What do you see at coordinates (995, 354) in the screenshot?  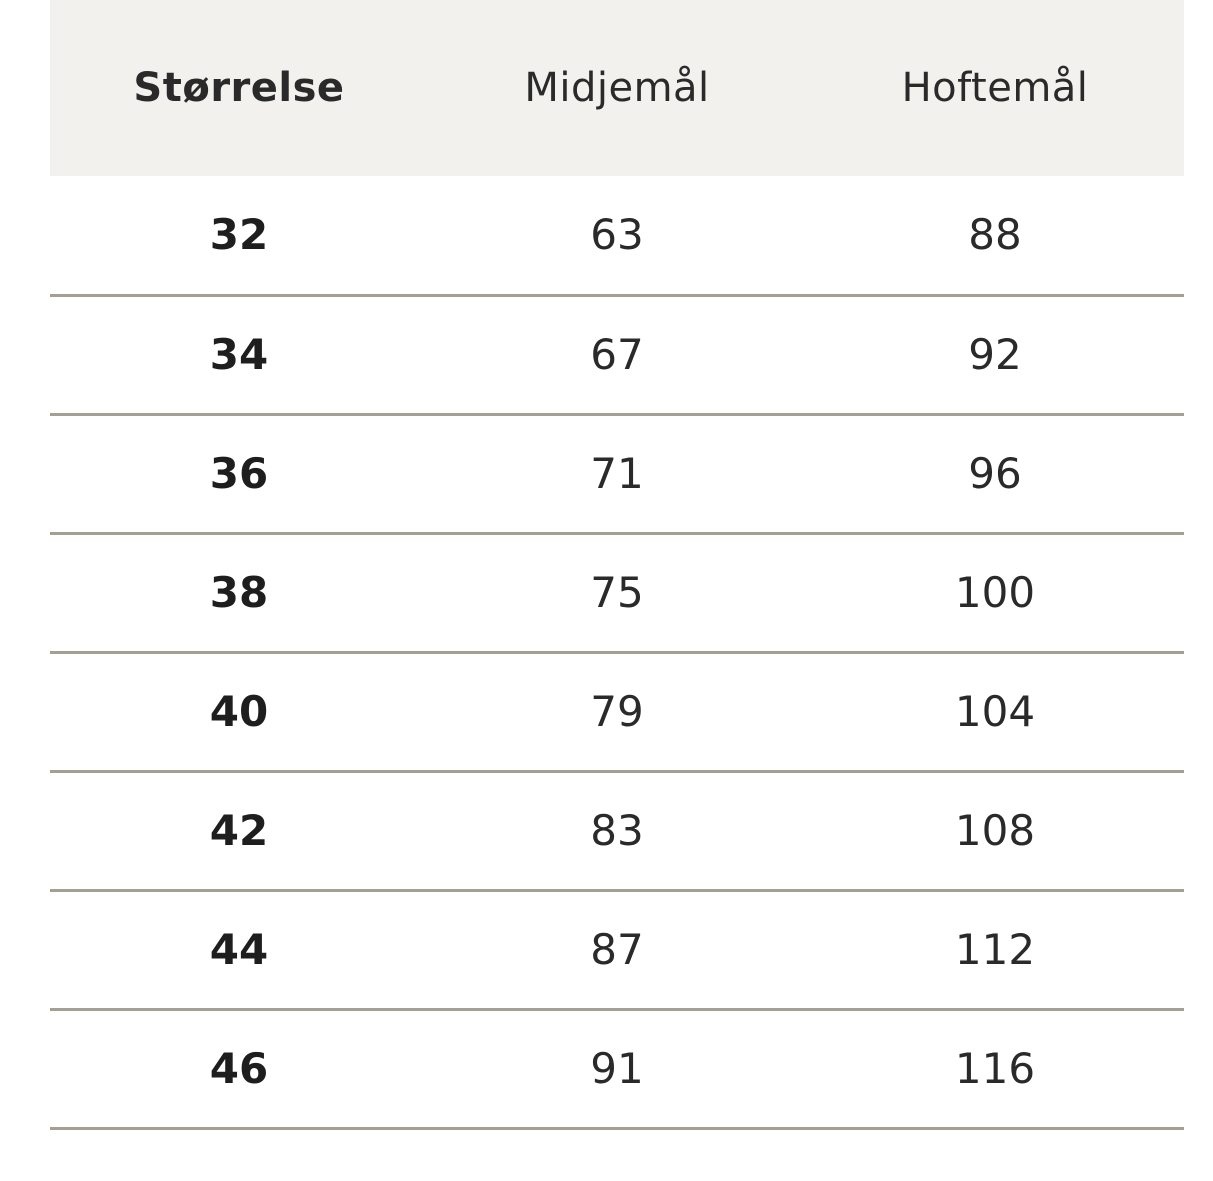 I see `measure-cell: 92` at bounding box center [995, 354].